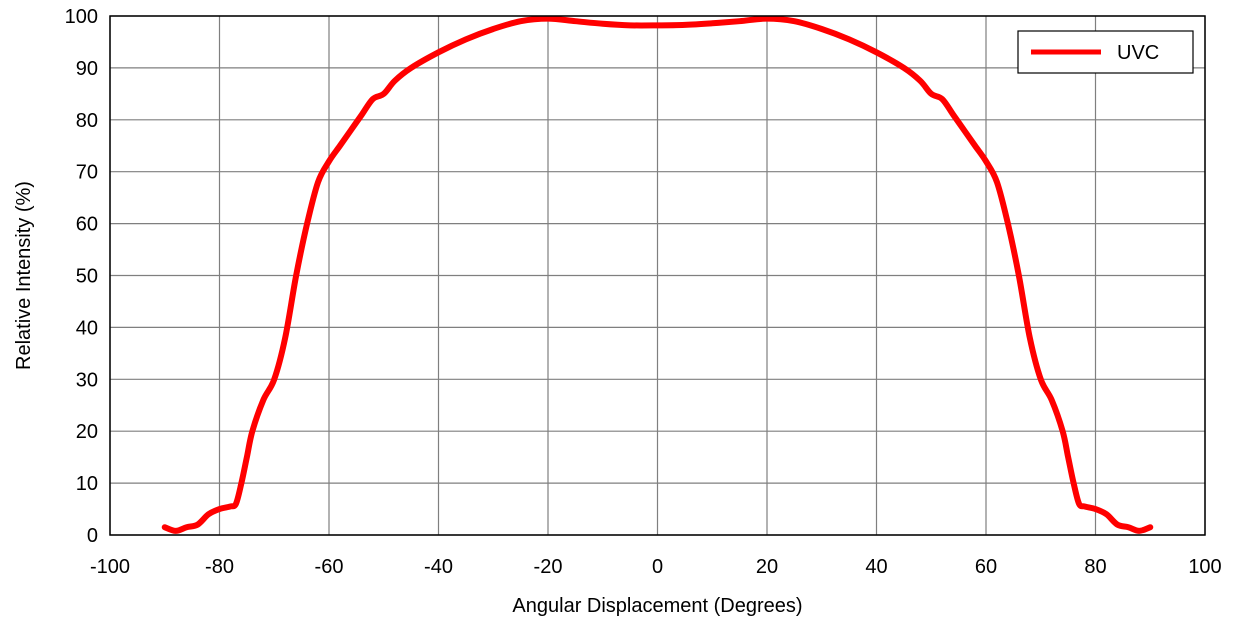  I want to click on x-tick-label: 40, so click(876, 567).